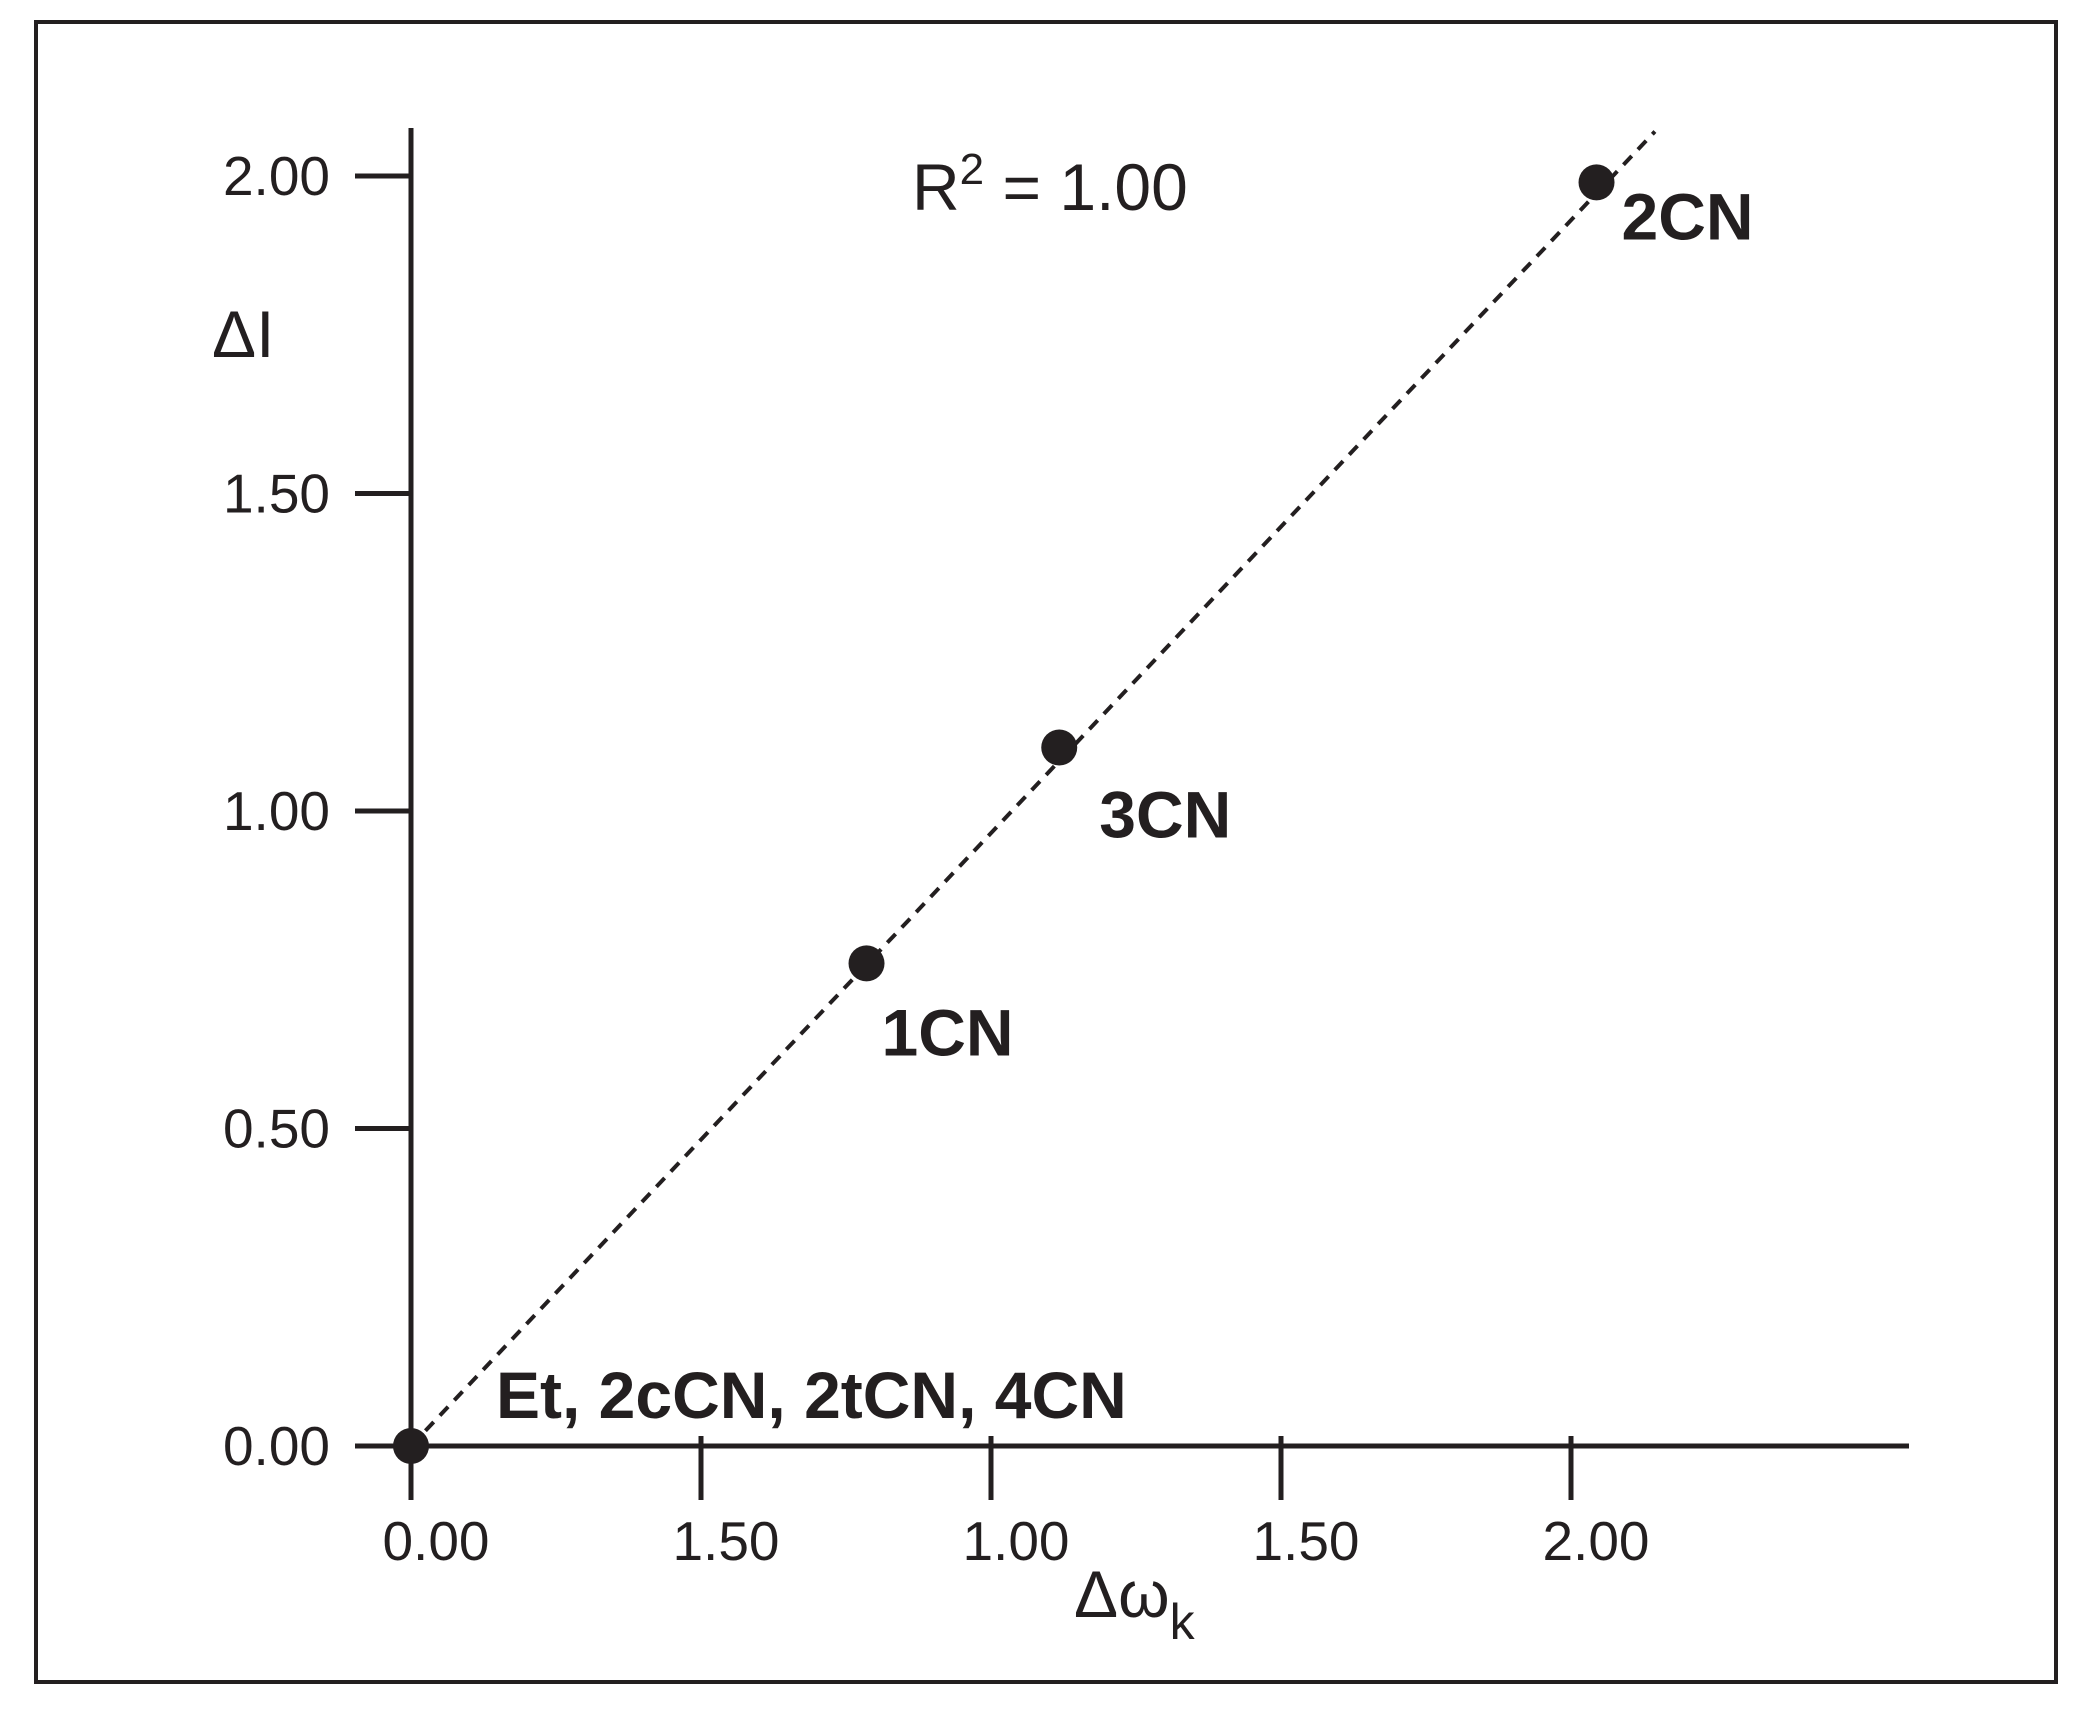 The height and width of the screenshot is (1715, 2099). What do you see at coordinates (936, 187) in the screenshot?
I see `r-squared-symbol: R` at bounding box center [936, 187].